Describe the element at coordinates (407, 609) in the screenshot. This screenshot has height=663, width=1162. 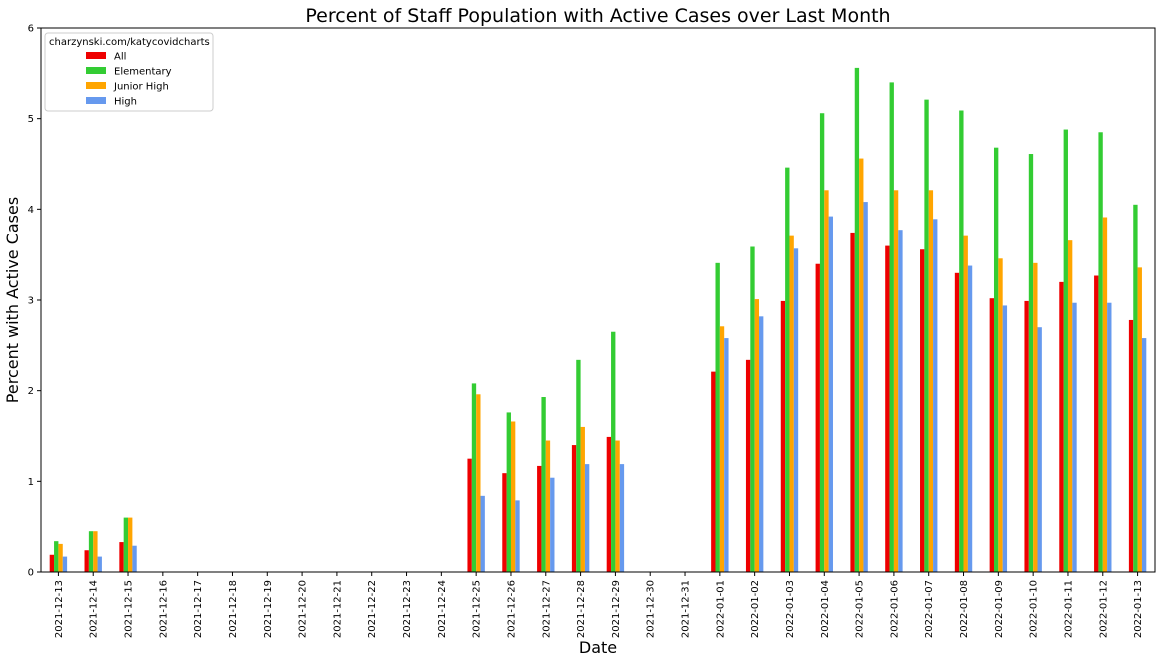
I see `x-tick-label: 2021-12-23` at that location.